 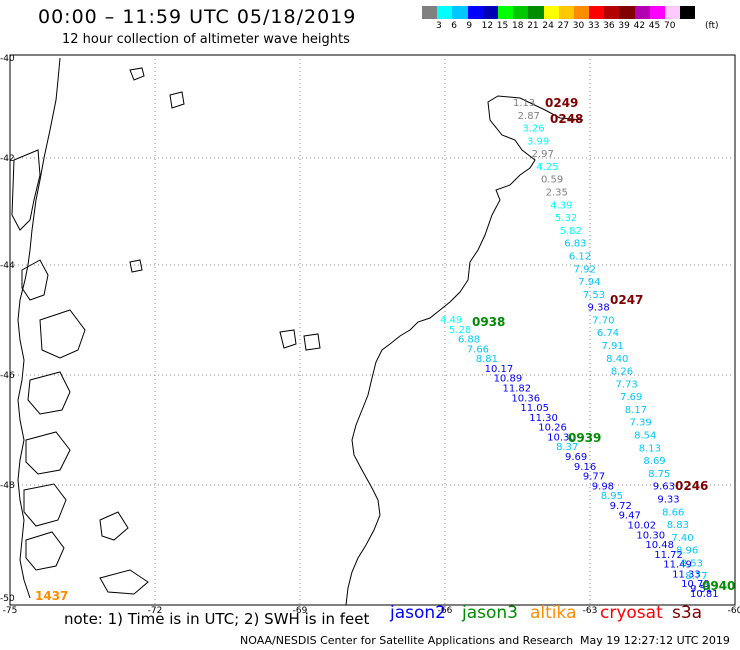 What do you see at coordinates (460, 330) in the screenshot?
I see `swh-point-label: 5.28` at bounding box center [460, 330].